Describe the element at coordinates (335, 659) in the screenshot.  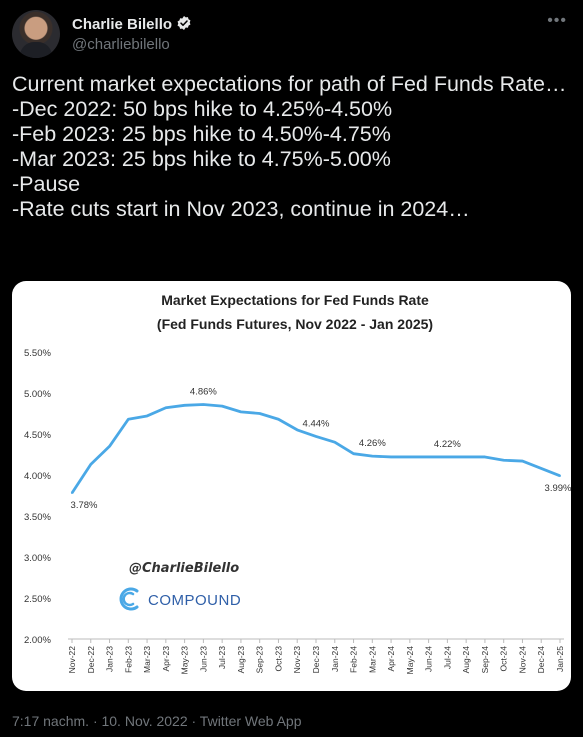
I see `x-tick-label: Jan-24` at that location.